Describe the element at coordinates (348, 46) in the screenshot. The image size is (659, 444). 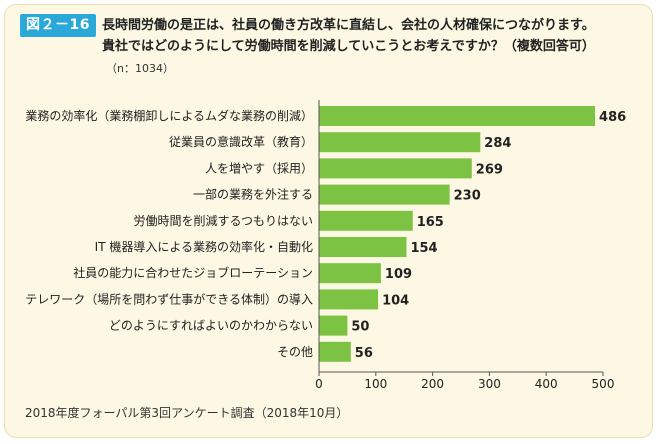
I see `figure-title-line-2: 貴社ではどのようにして労働時間を削減していこうとお考えですか？（複数回答可）` at that location.